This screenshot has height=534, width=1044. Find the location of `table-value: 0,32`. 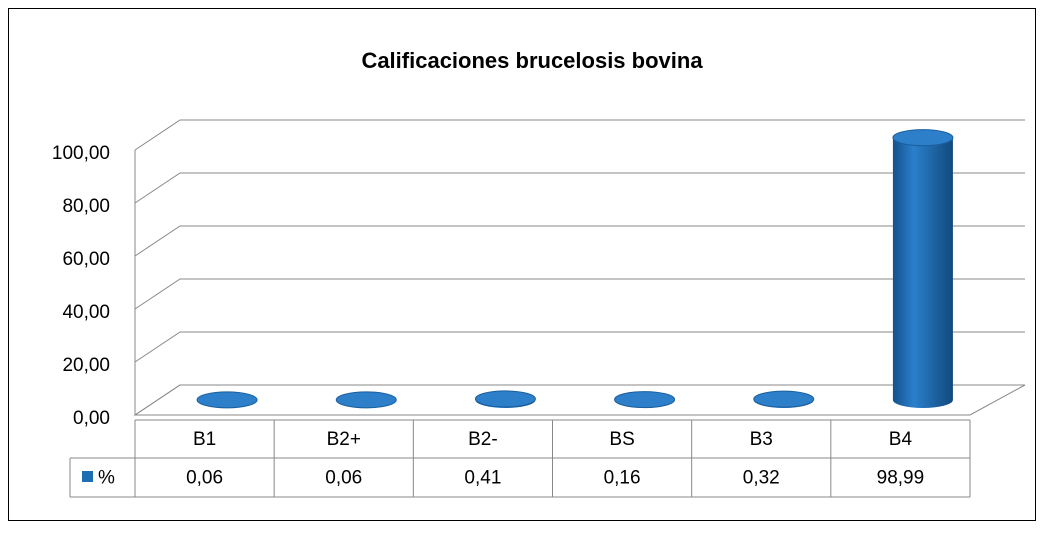

table-value: 0,32 is located at coordinates (761, 478).